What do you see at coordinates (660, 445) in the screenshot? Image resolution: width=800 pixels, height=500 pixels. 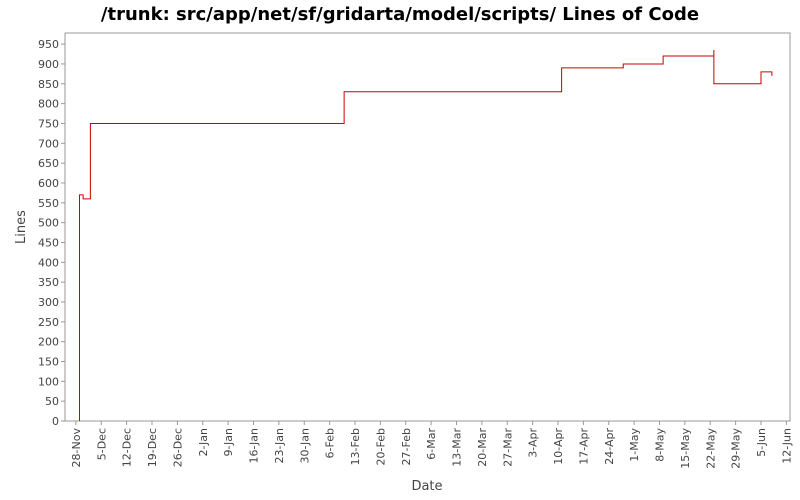 I see `x-tick-label: 8-May` at bounding box center [660, 445].